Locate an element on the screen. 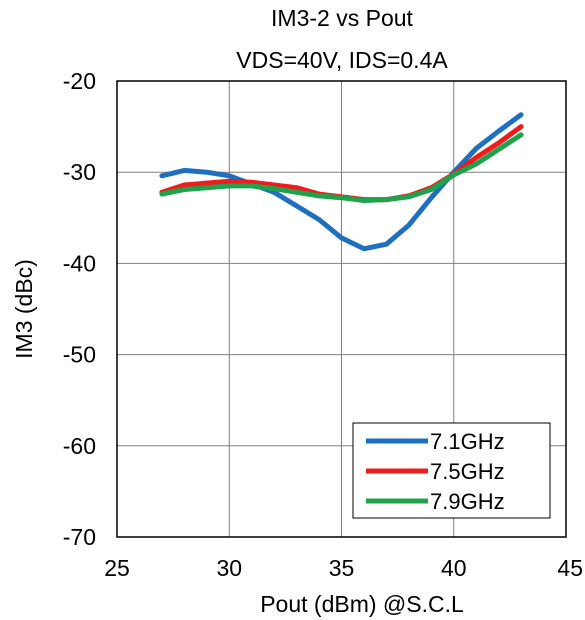 The image size is (585, 620). y-axis-label: IM3 (dBc) is located at coordinates (24, 309).